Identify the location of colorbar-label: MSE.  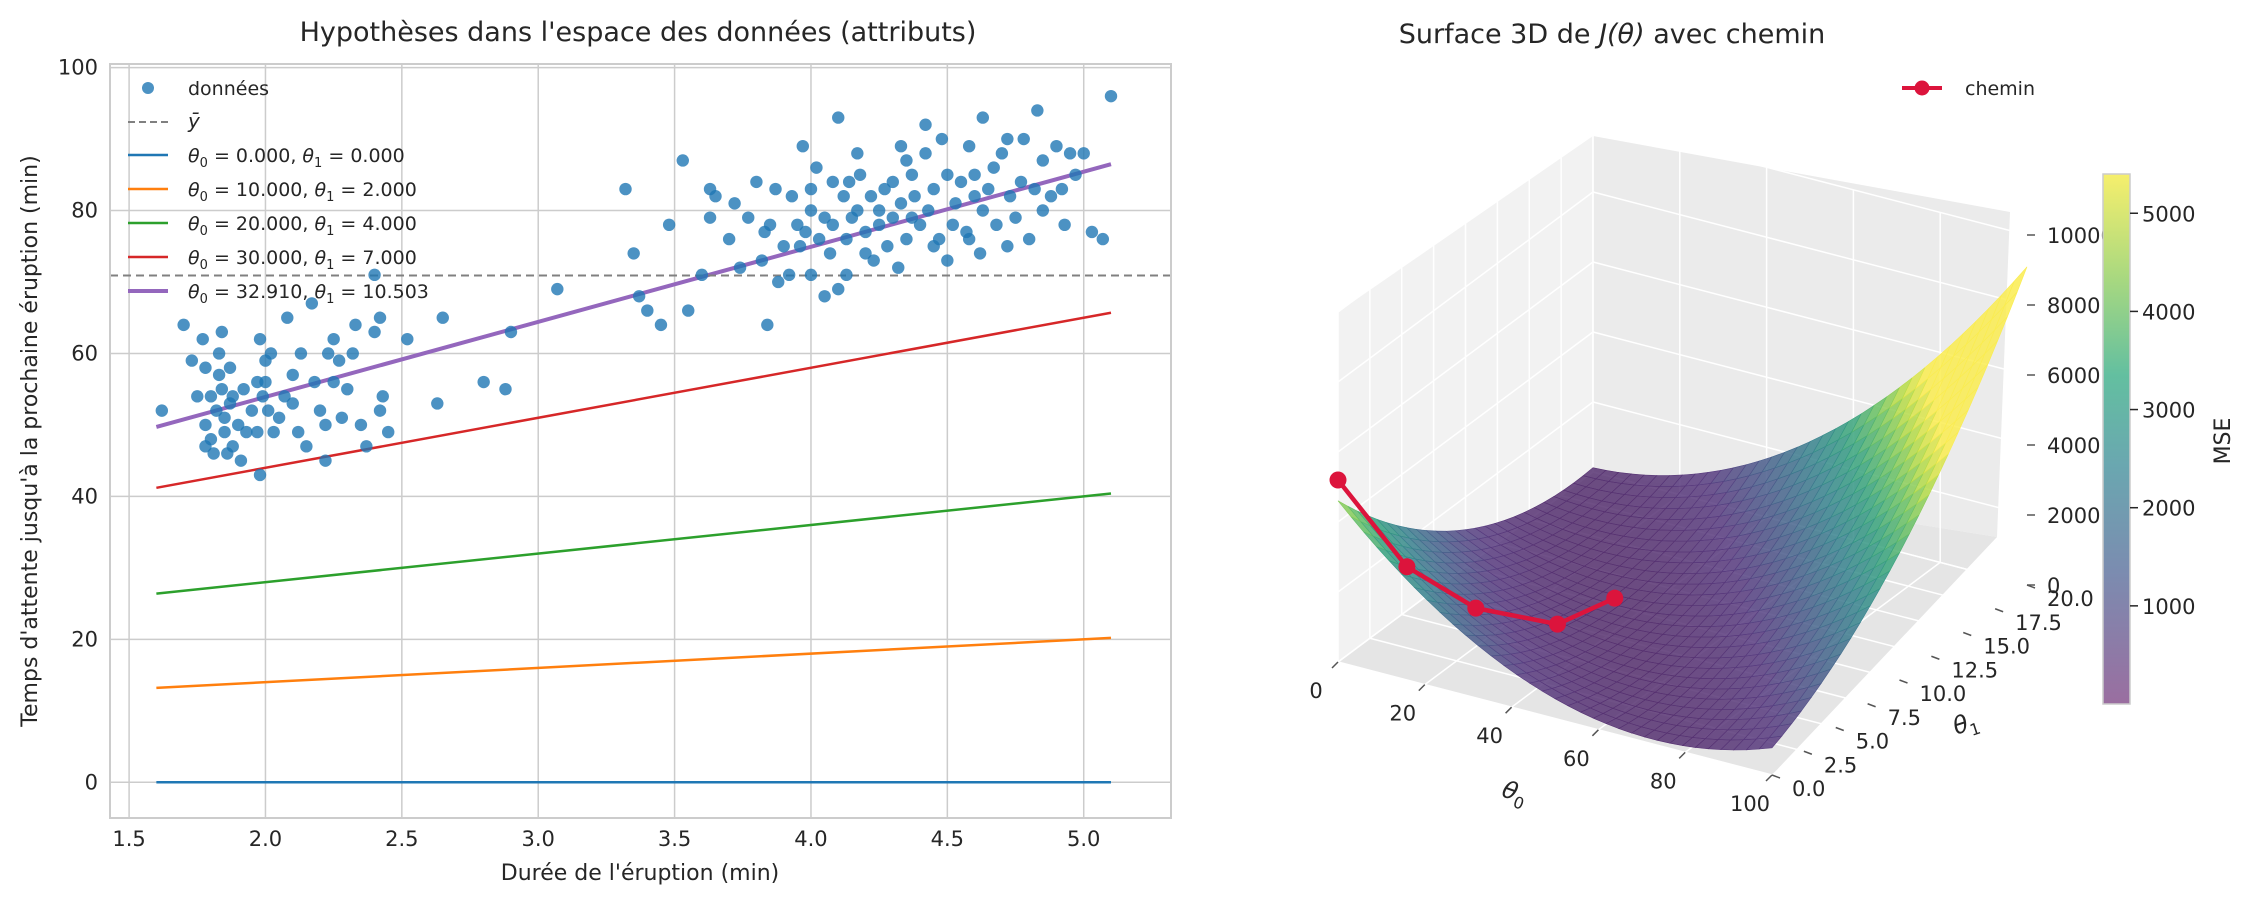
(2223, 441).